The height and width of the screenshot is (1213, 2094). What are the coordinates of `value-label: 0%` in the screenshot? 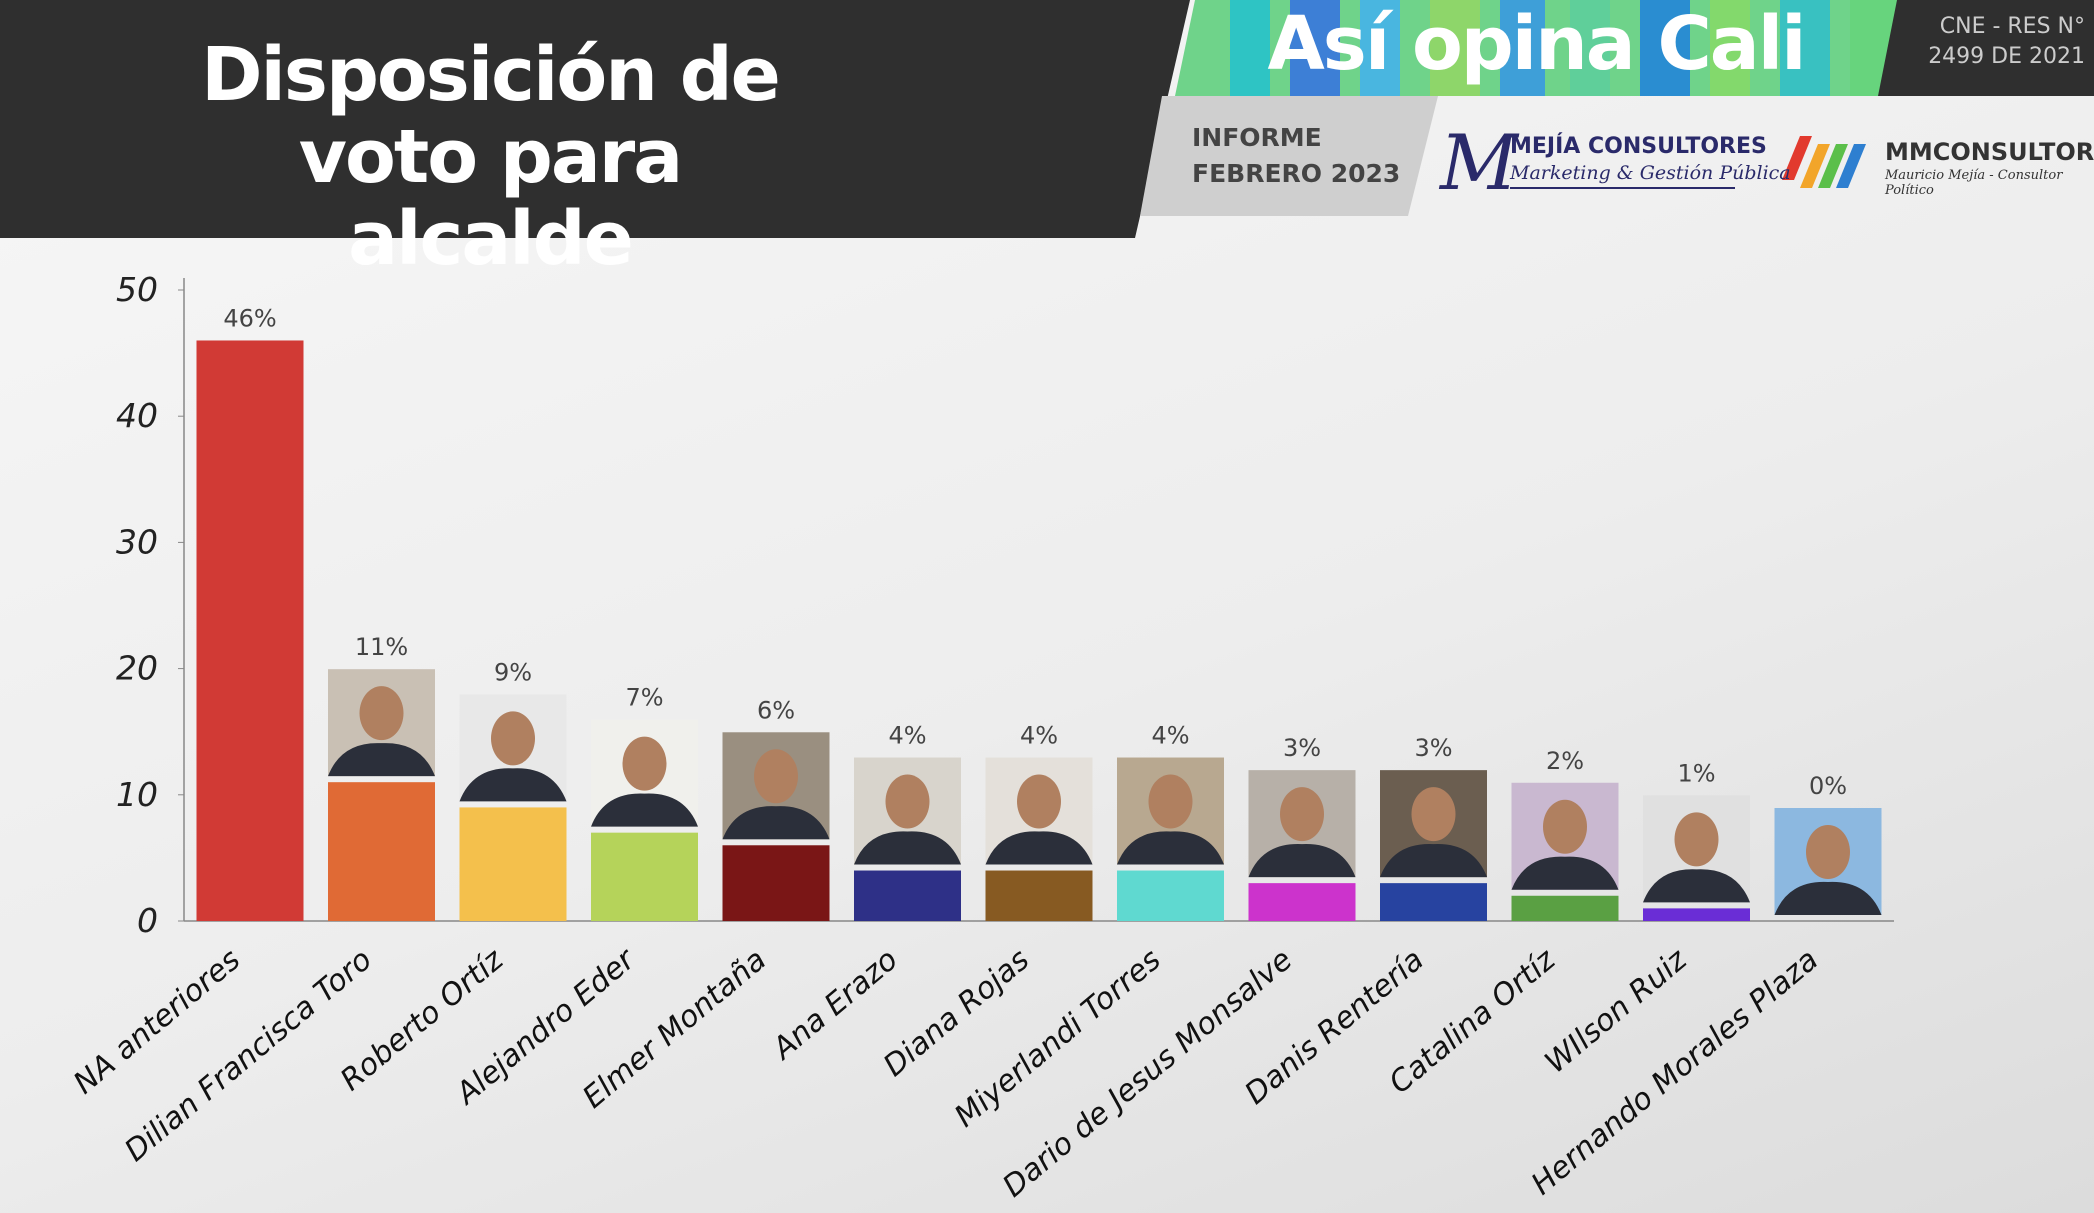 It's located at (1828, 786).